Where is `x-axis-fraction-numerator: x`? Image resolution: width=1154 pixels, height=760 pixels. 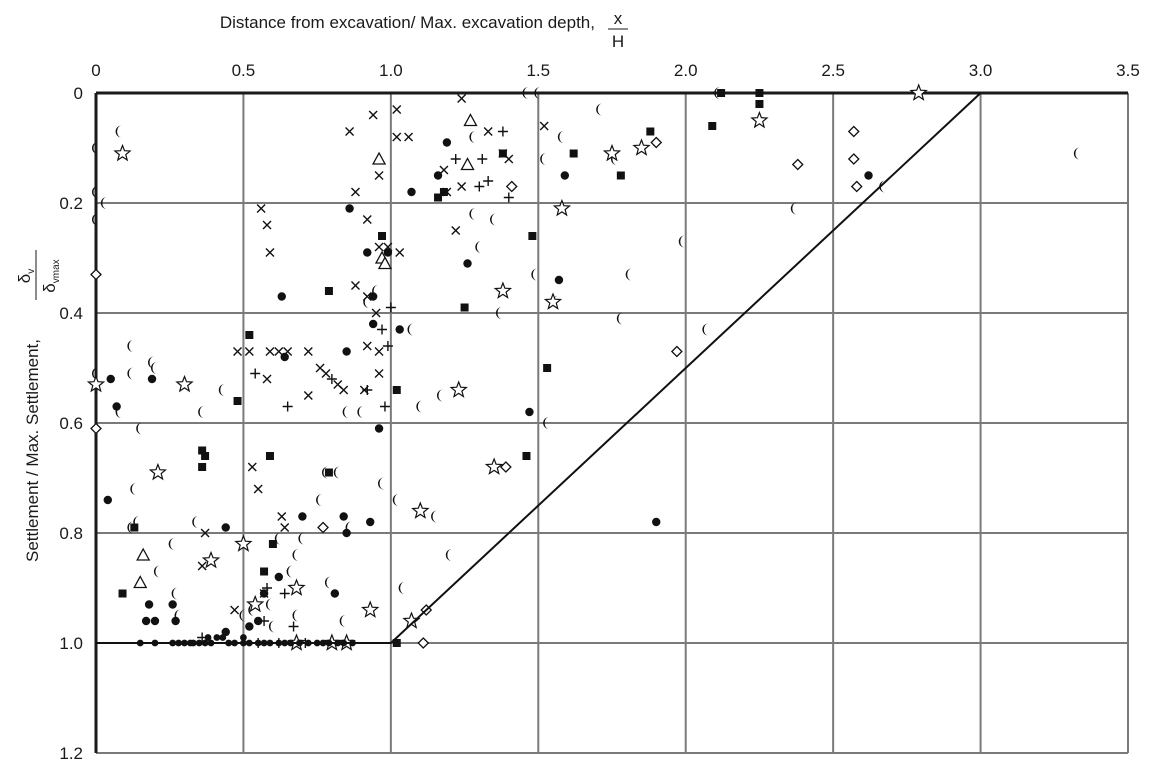 x-axis-fraction-numerator: x is located at coordinates (618, 18).